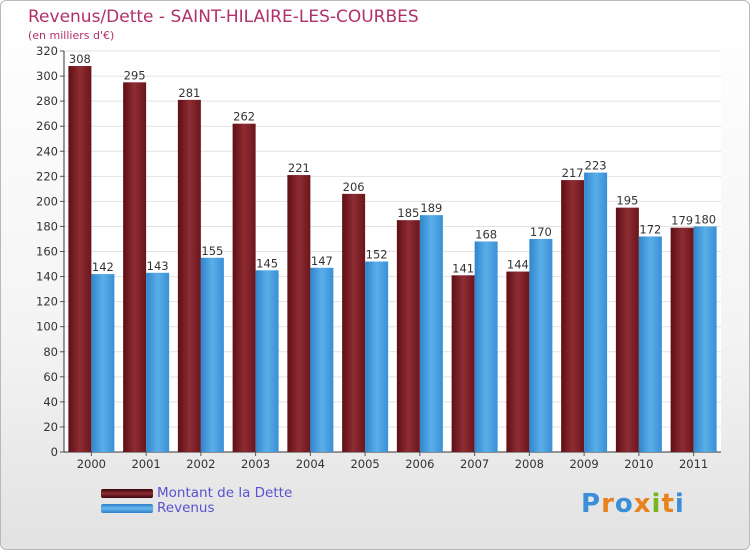  I want to click on logo-letter: t, so click(668, 504).